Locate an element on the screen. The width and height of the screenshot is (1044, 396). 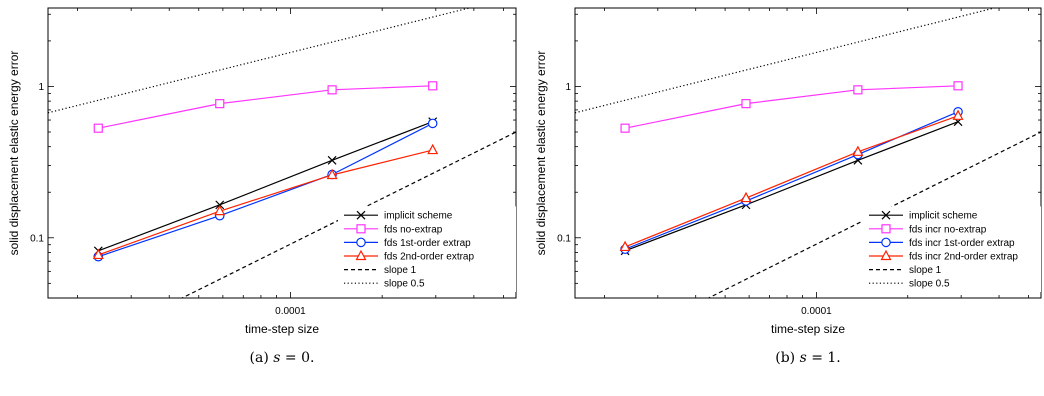
legend-item: fds incr no-extrap is located at coordinates (928, 229).